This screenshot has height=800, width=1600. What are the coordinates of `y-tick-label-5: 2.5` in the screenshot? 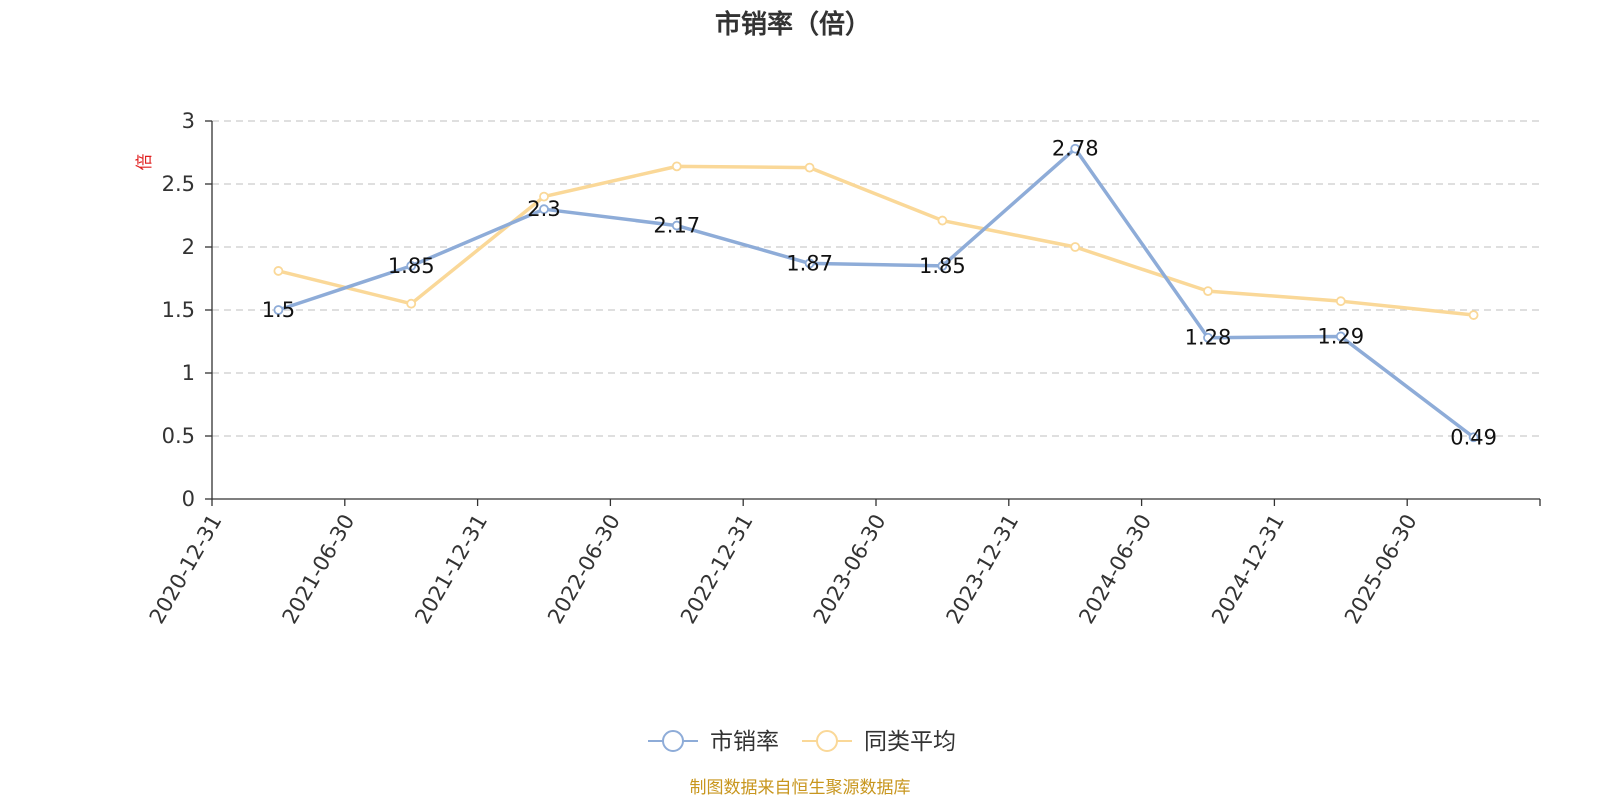 It's located at (178, 184).